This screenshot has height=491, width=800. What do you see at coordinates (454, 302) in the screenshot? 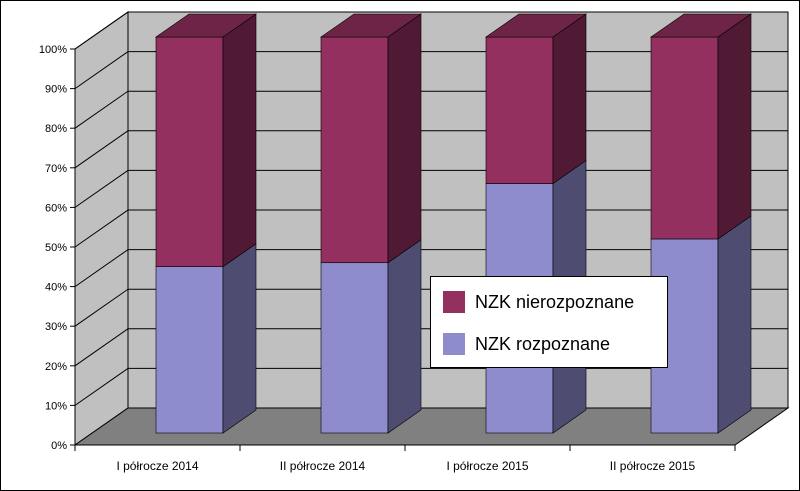
I see `legend-swatch-nierozpoznane` at bounding box center [454, 302].